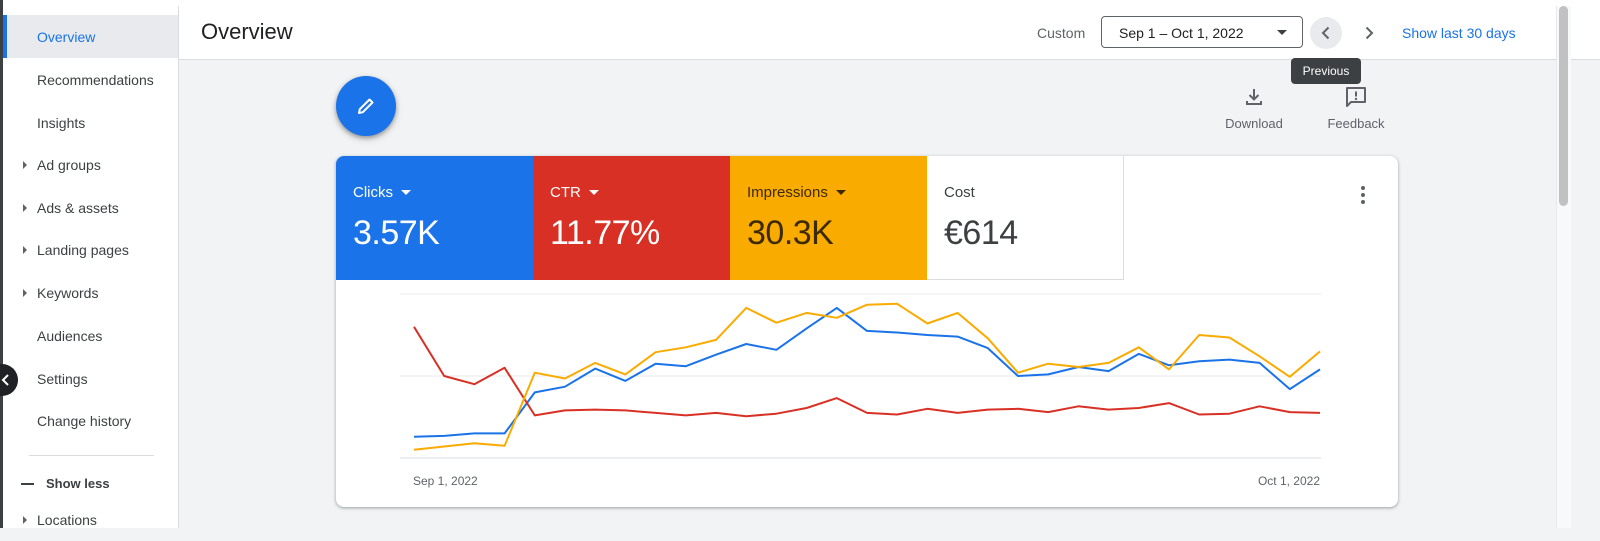 The image size is (1600, 541). I want to click on sidebar-item-landing-pages: Landing pages, so click(90, 249).